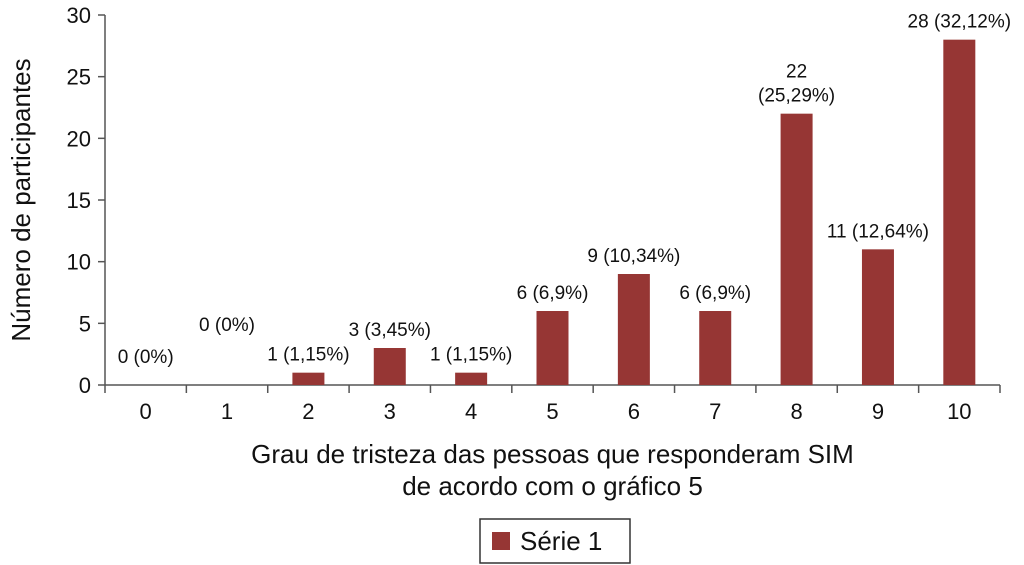 The image size is (1024, 565). Describe the element at coordinates (796, 411) in the screenshot. I see `x-tick-label: 8` at that location.